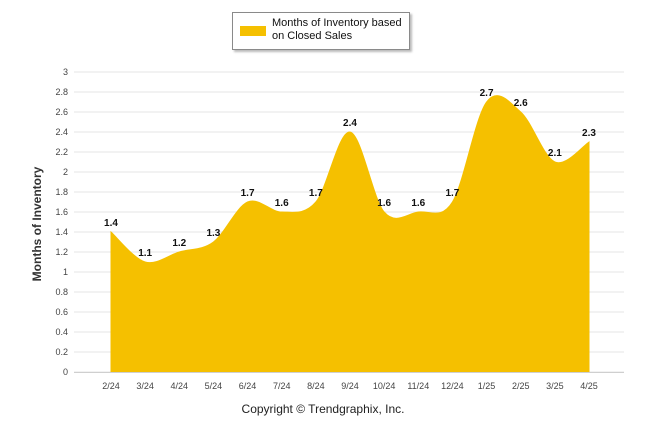 This screenshot has width=646, height=434. I want to click on x-tick-label: 11/24, so click(418, 386).